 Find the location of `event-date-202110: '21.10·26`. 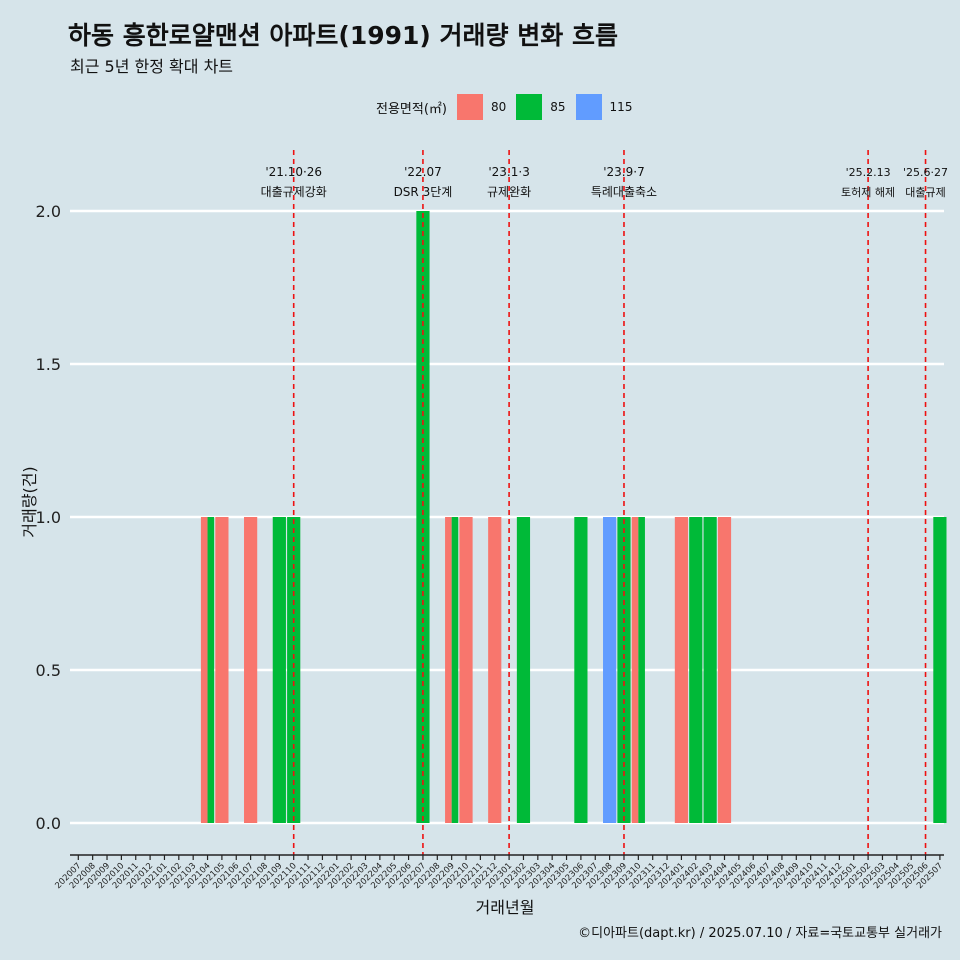

event-date-202110: '21.10·26 is located at coordinates (293, 172).